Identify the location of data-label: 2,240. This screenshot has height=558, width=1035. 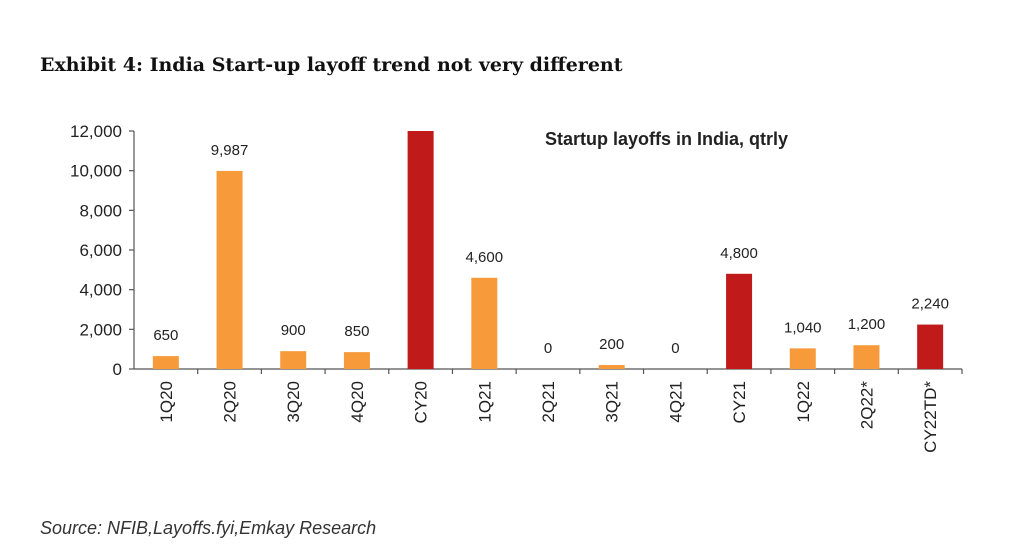
(930, 304).